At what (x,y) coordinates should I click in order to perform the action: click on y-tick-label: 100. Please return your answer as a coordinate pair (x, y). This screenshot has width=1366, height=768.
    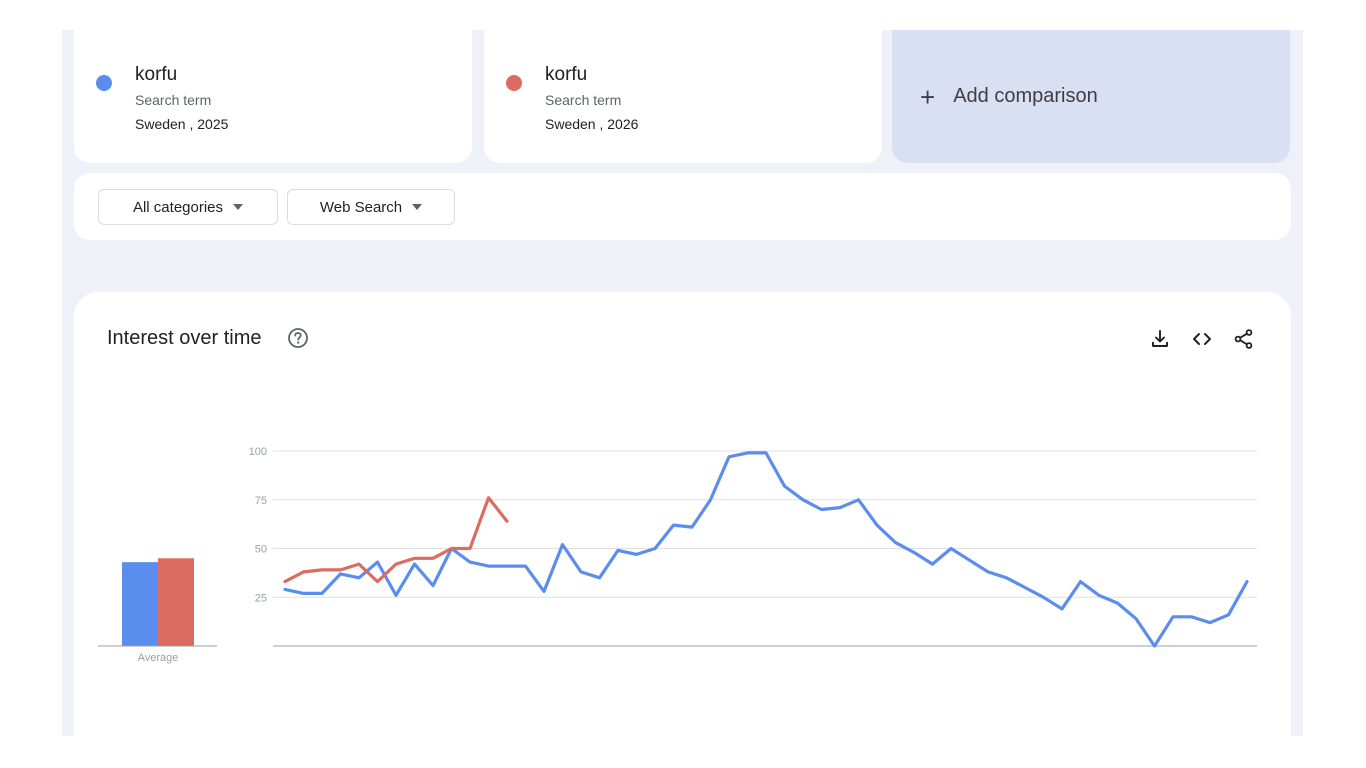
    Looking at the image, I should click on (258, 452).